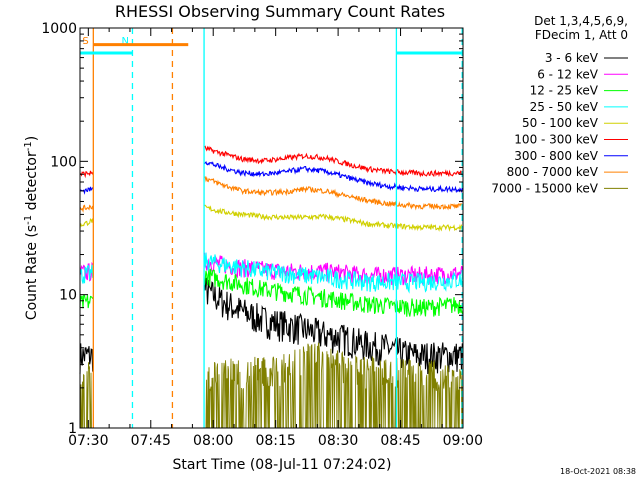 Image resolution: width=640 pixels, height=480 pixels. I want to click on x-tick-label-0: 07:30, so click(88, 441).